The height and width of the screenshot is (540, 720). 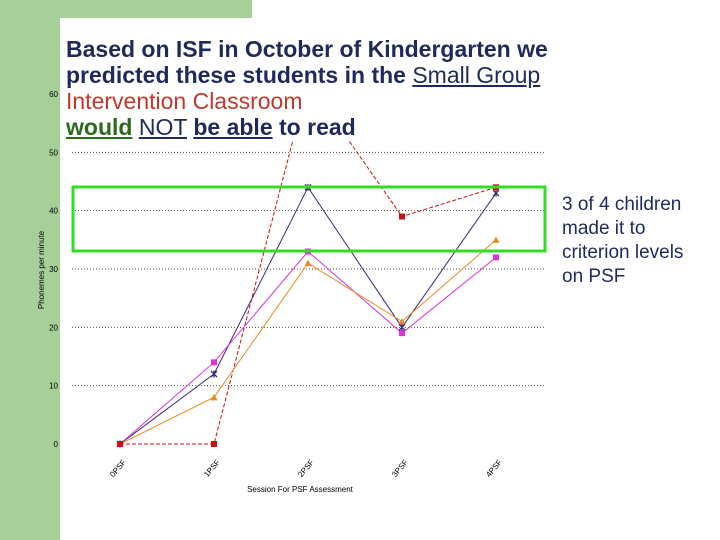 I want to click on y-tick-label: 50, so click(x=53, y=152).